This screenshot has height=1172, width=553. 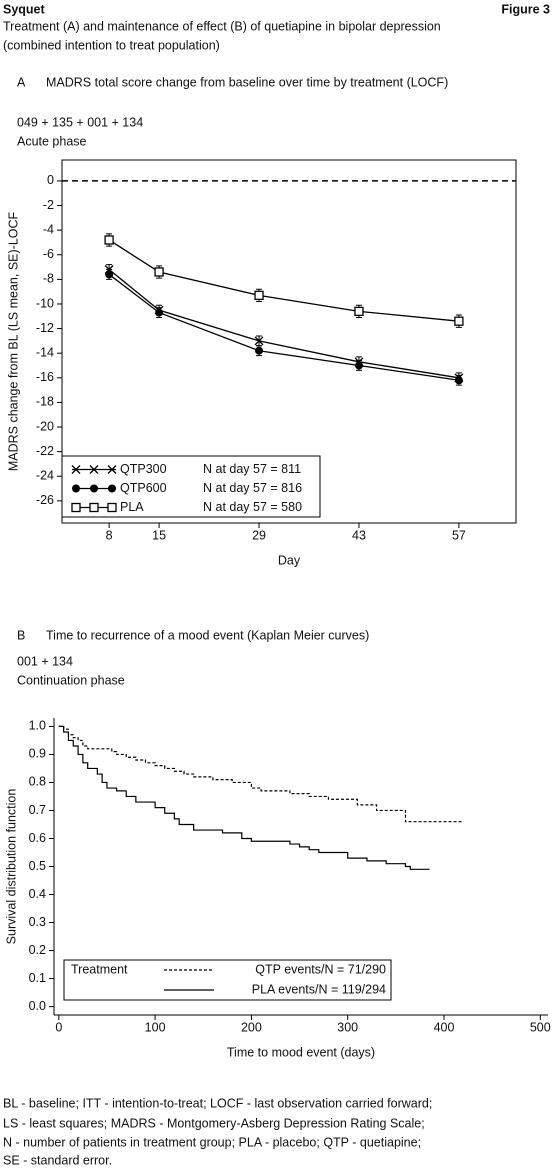 I want to click on y-tick-label: -26, so click(x=45, y=500).